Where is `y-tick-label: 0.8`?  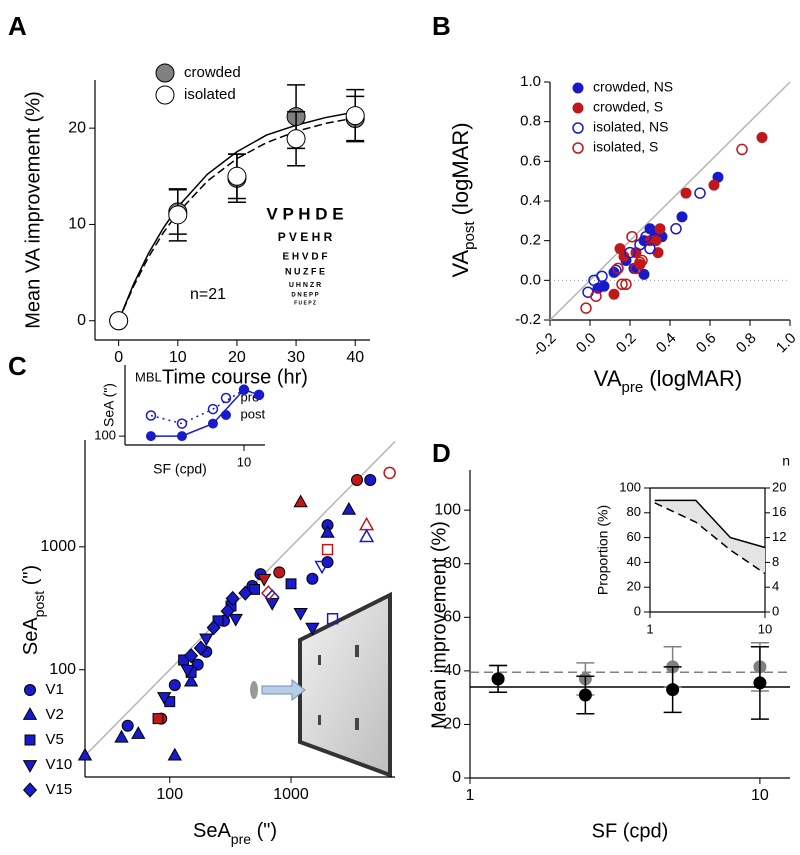 y-tick-label: 0.8 is located at coordinates (530, 121).